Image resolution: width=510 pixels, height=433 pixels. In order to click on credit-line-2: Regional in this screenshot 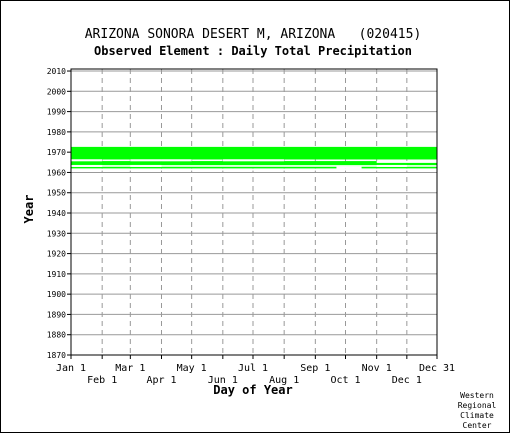, I will do `click(477, 405)`.